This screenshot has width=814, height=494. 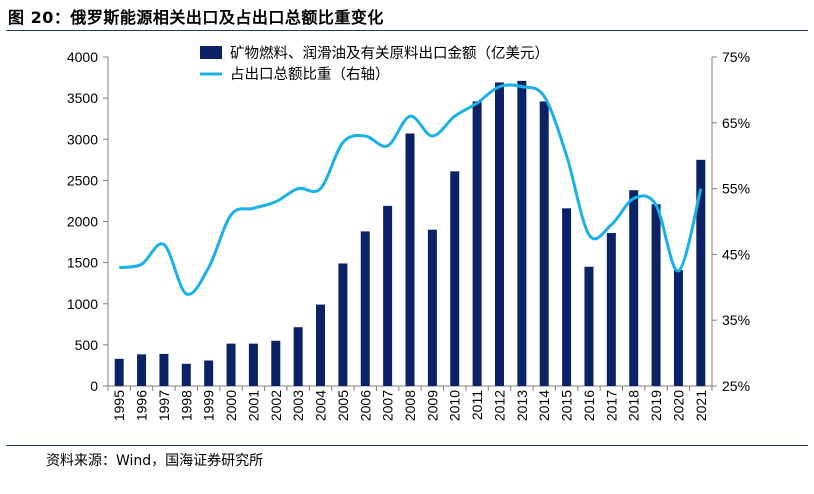 I want to click on x-tick-label: 2009, so click(x=432, y=405).